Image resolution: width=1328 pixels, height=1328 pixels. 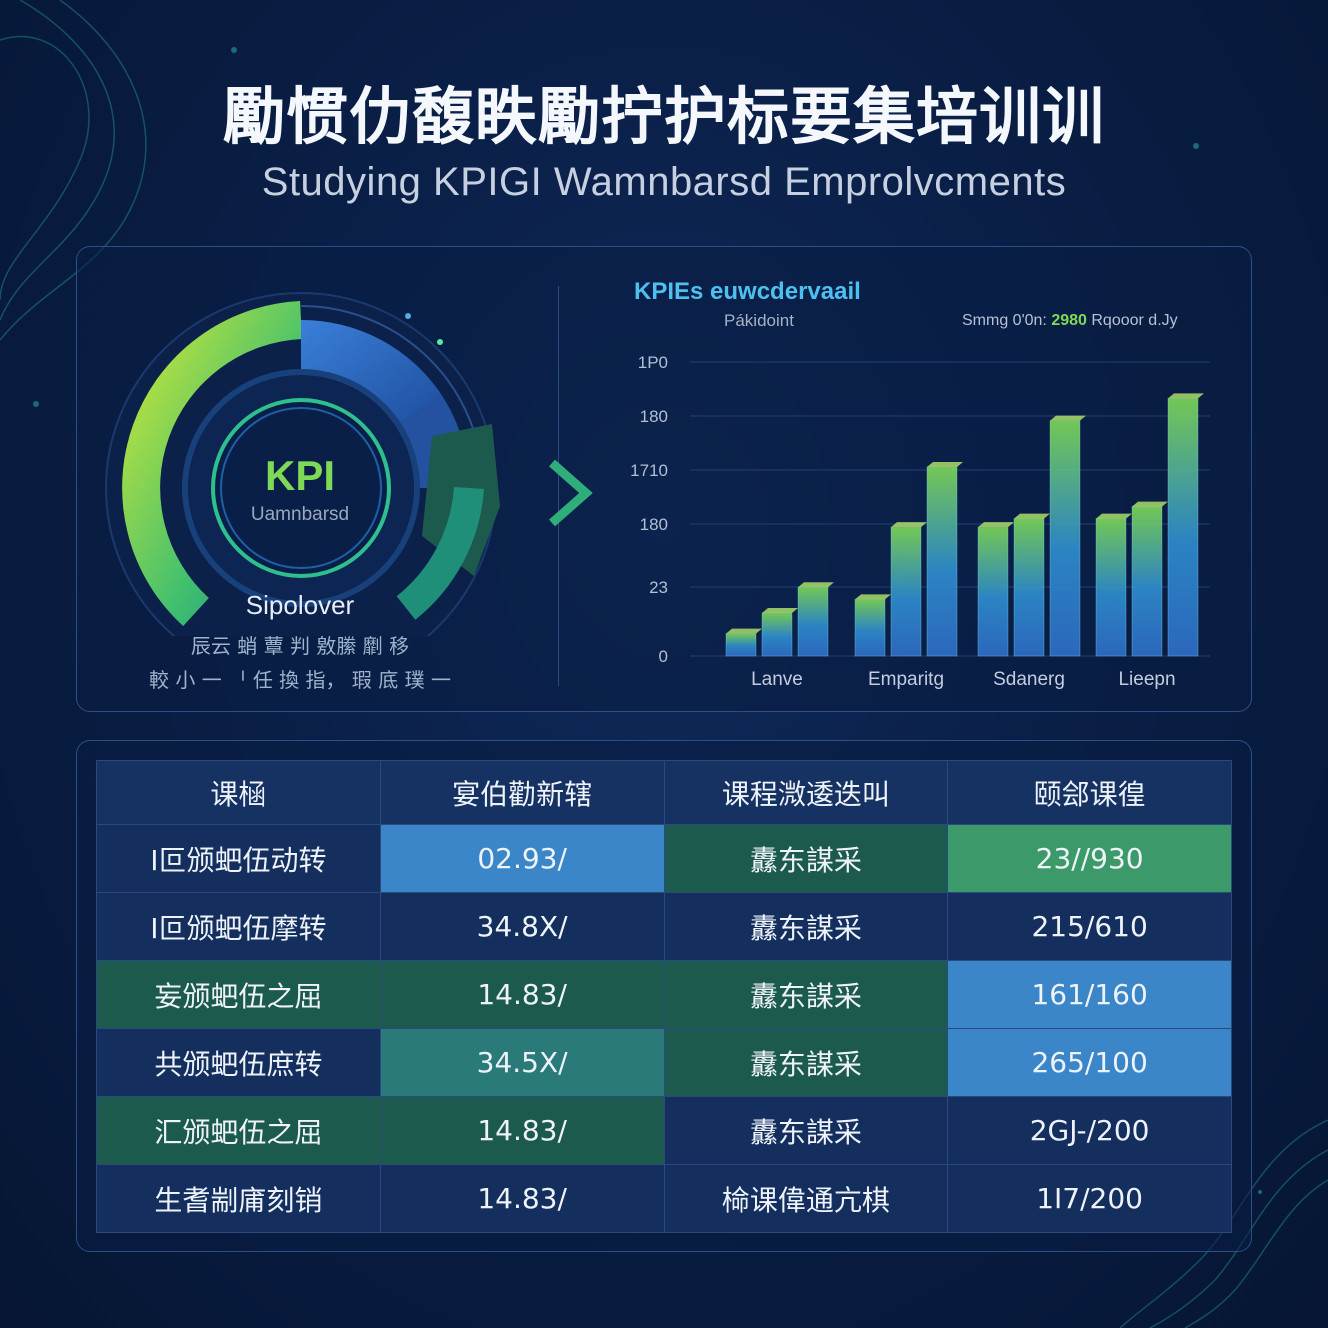 I want to click on table-cell: 265/100, so click(x=1089, y=1062).